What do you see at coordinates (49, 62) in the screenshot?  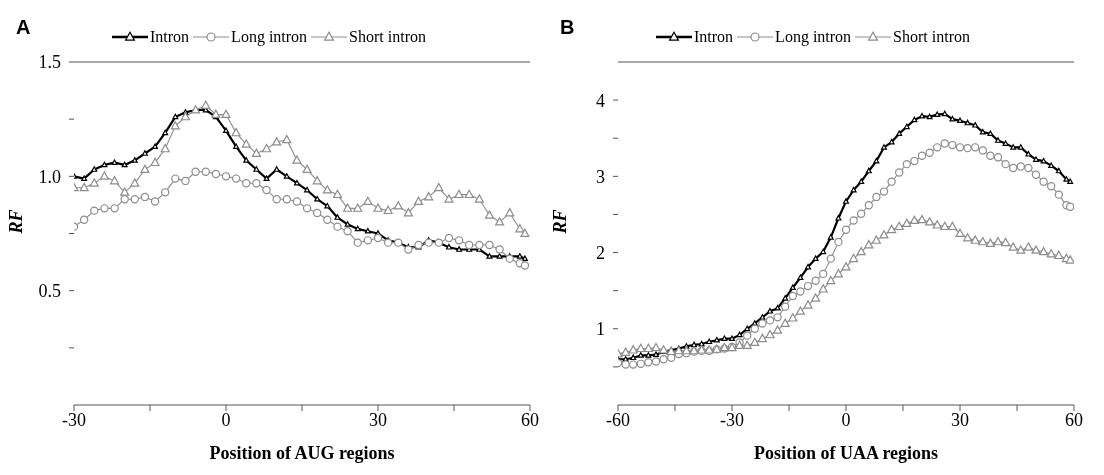 I see `y-tick-label: 1.5` at bounding box center [49, 62].